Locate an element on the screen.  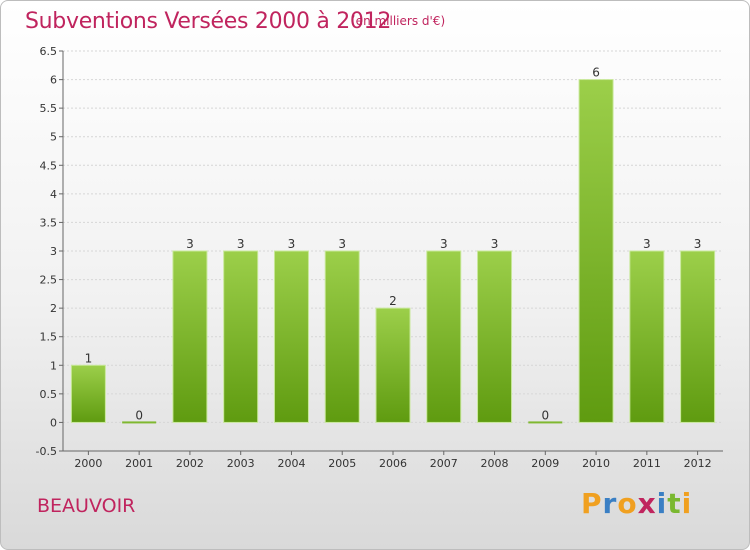
y-tick-label: 5.5 is located at coordinates (49, 108).